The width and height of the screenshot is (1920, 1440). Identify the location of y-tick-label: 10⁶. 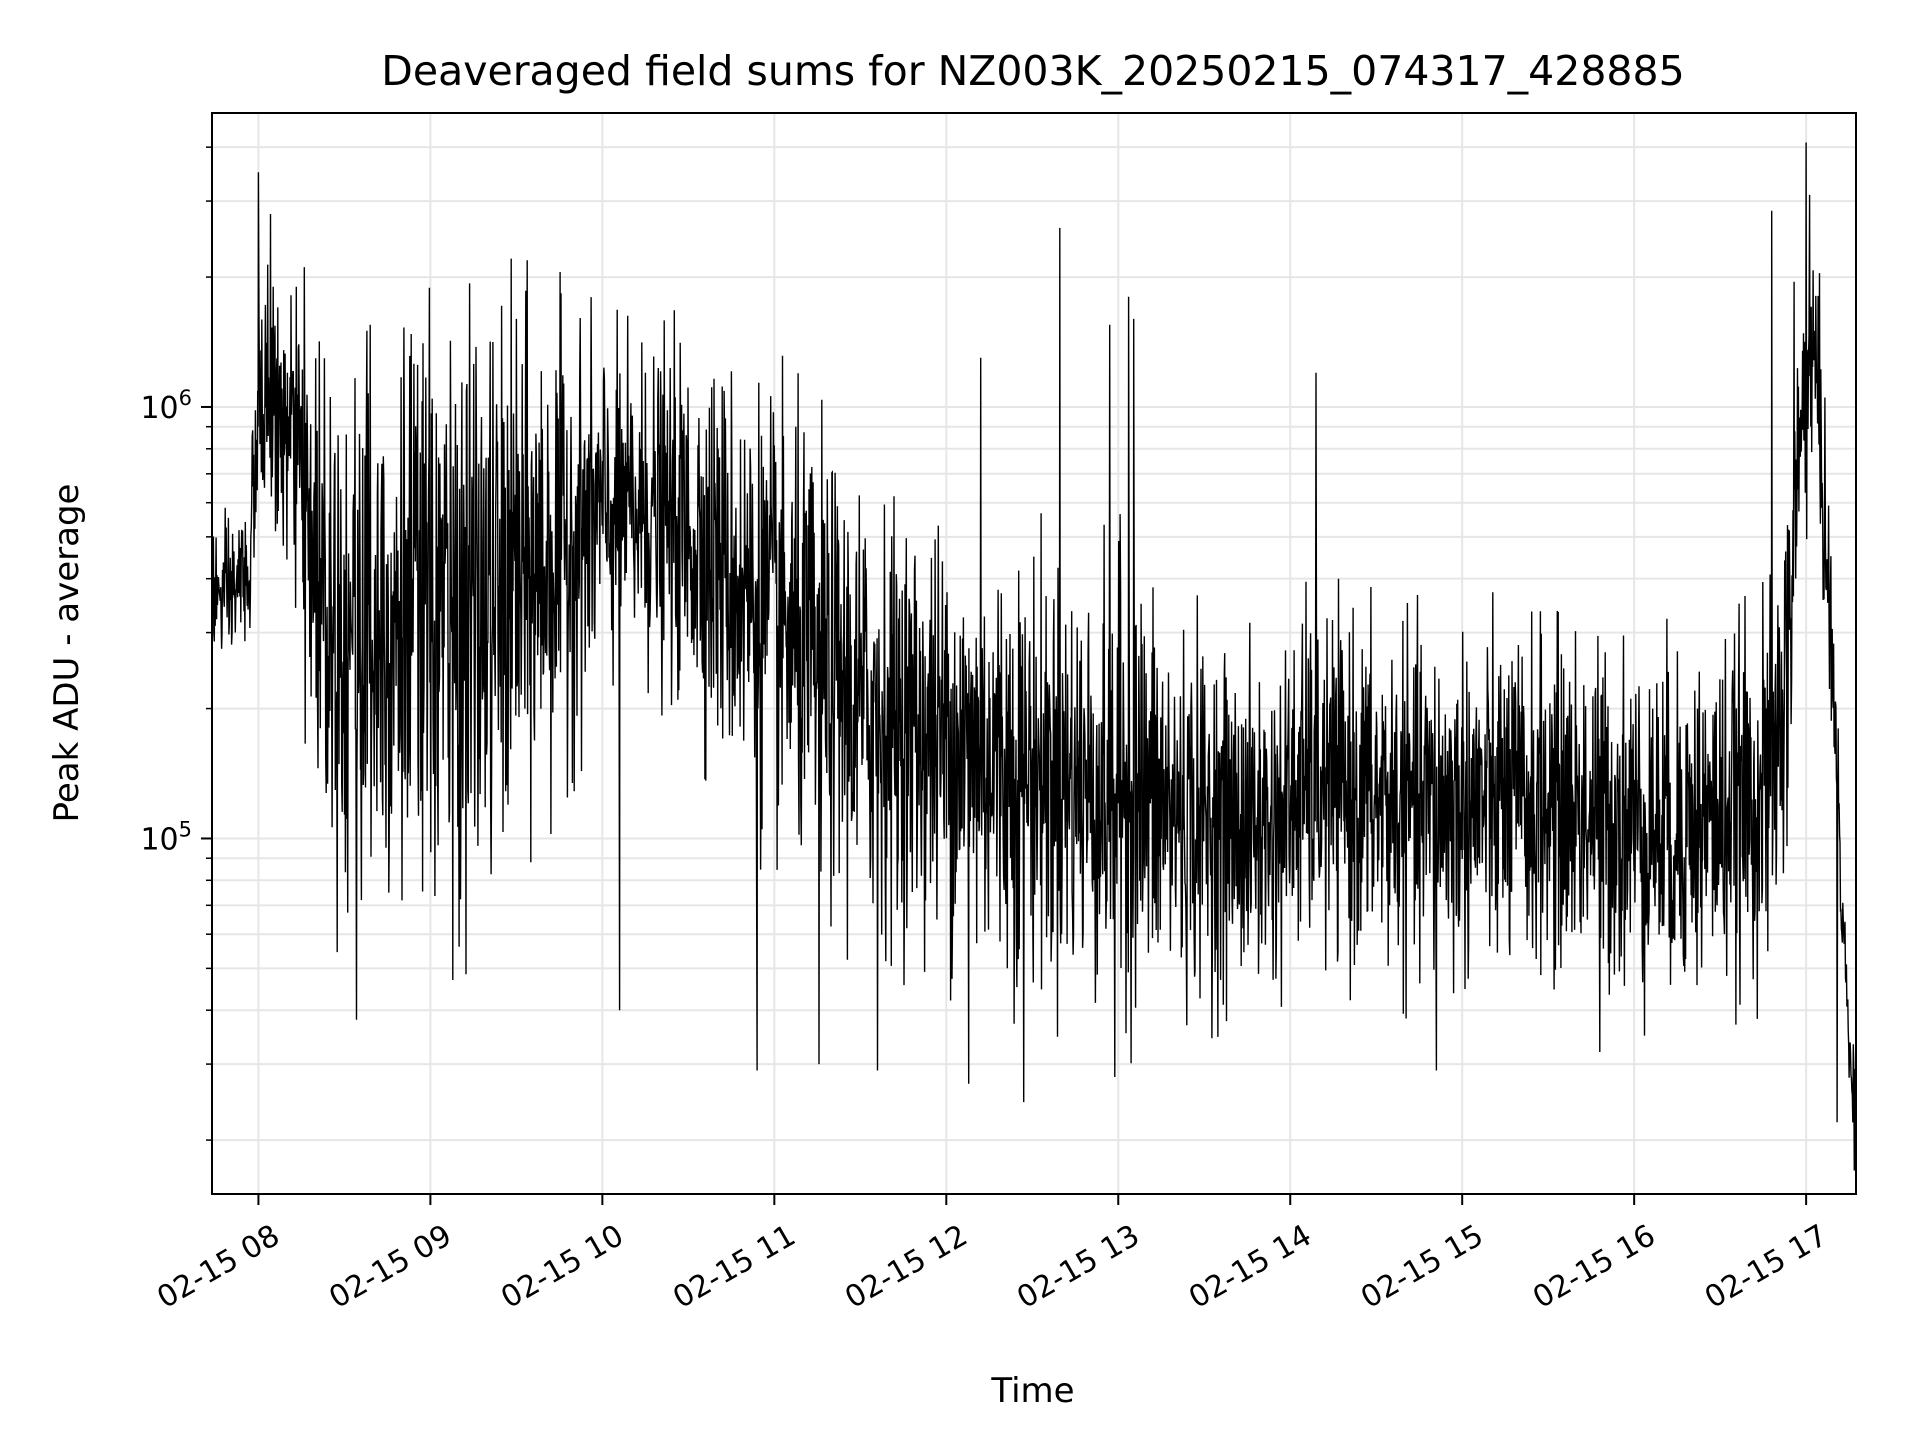
(166, 406).